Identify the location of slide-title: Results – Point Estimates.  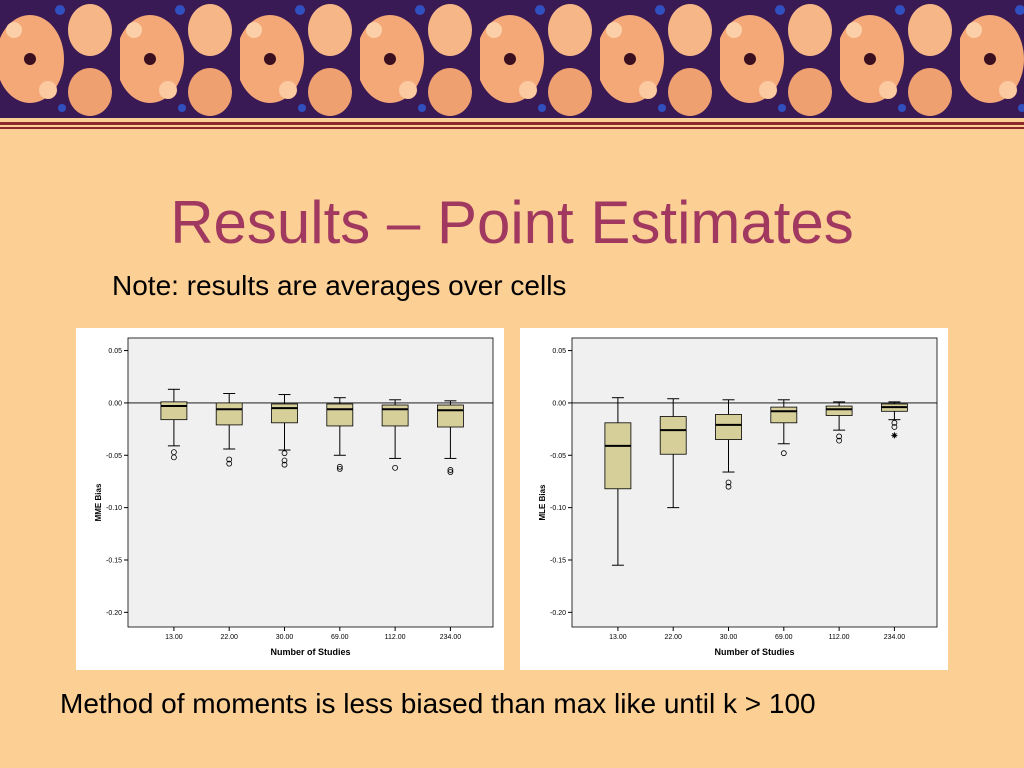
(512, 222).